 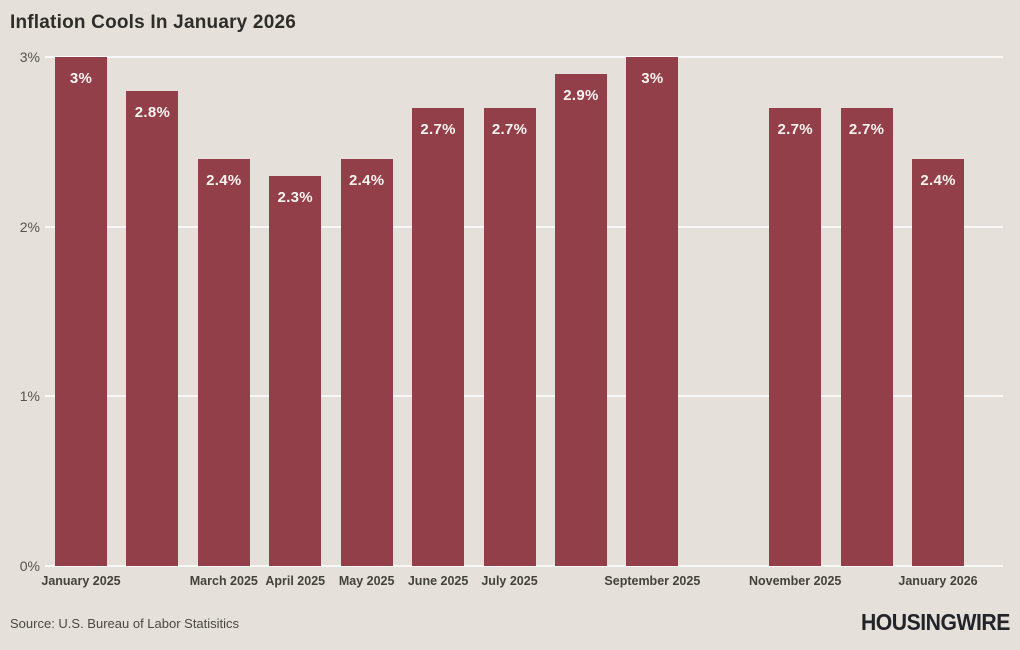 I want to click on source-note: Source: U.S. Bureau of Labor Statisitics, so click(x=125, y=623).